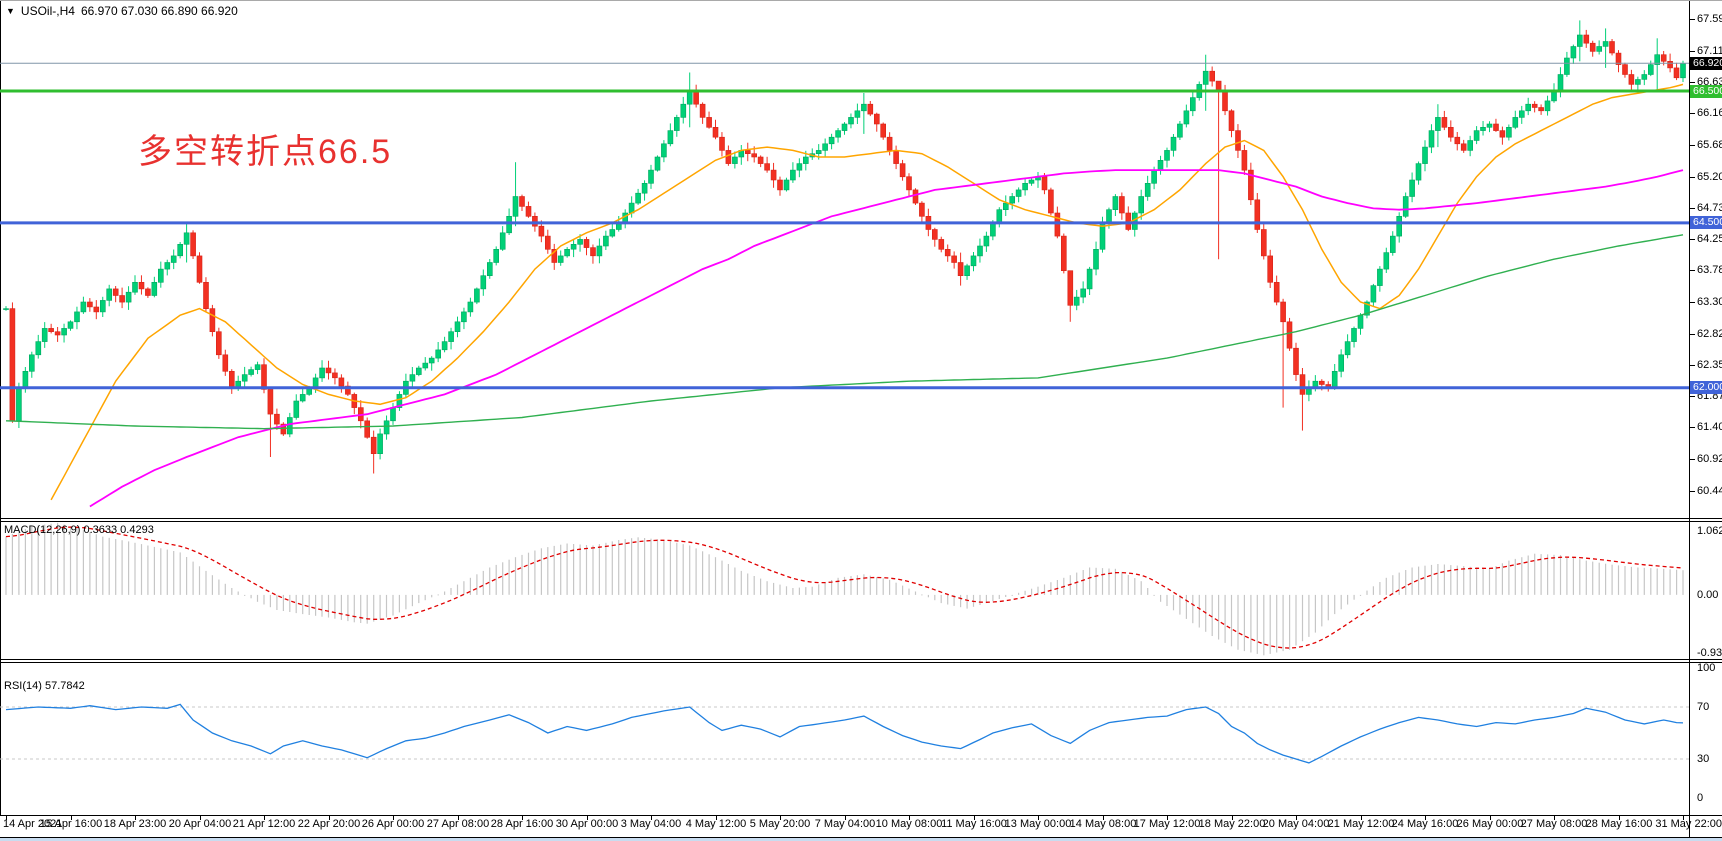 The image size is (1722, 841). What do you see at coordinates (1038, 824) in the screenshot?
I see `time-tick-label: 13 May 00:00` at bounding box center [1038, 824].